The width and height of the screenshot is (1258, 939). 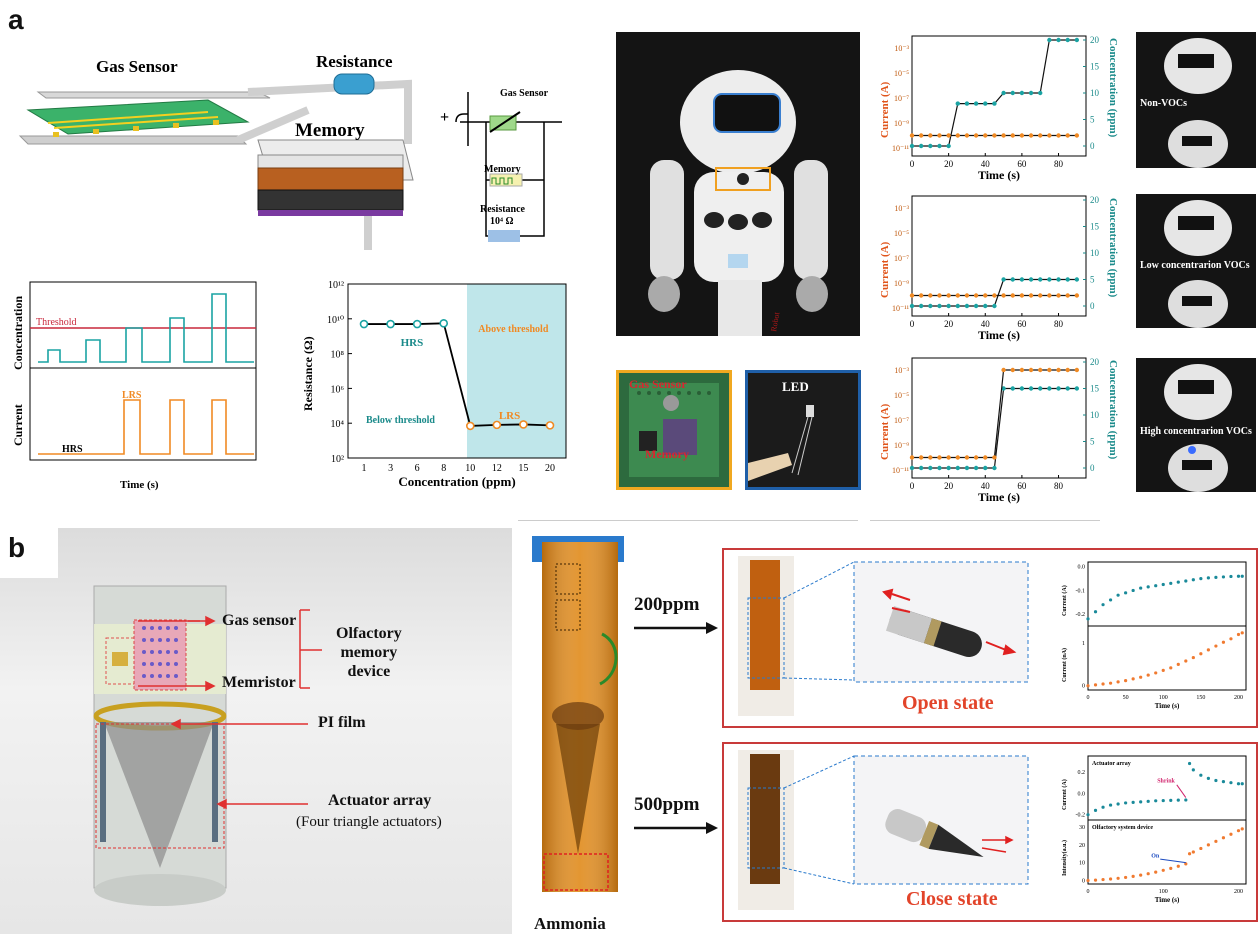 What do you see at coordinates (1238, 892) in the screenshot?
I see `x-tick-label: 200` at bounding box center [1238, 892].